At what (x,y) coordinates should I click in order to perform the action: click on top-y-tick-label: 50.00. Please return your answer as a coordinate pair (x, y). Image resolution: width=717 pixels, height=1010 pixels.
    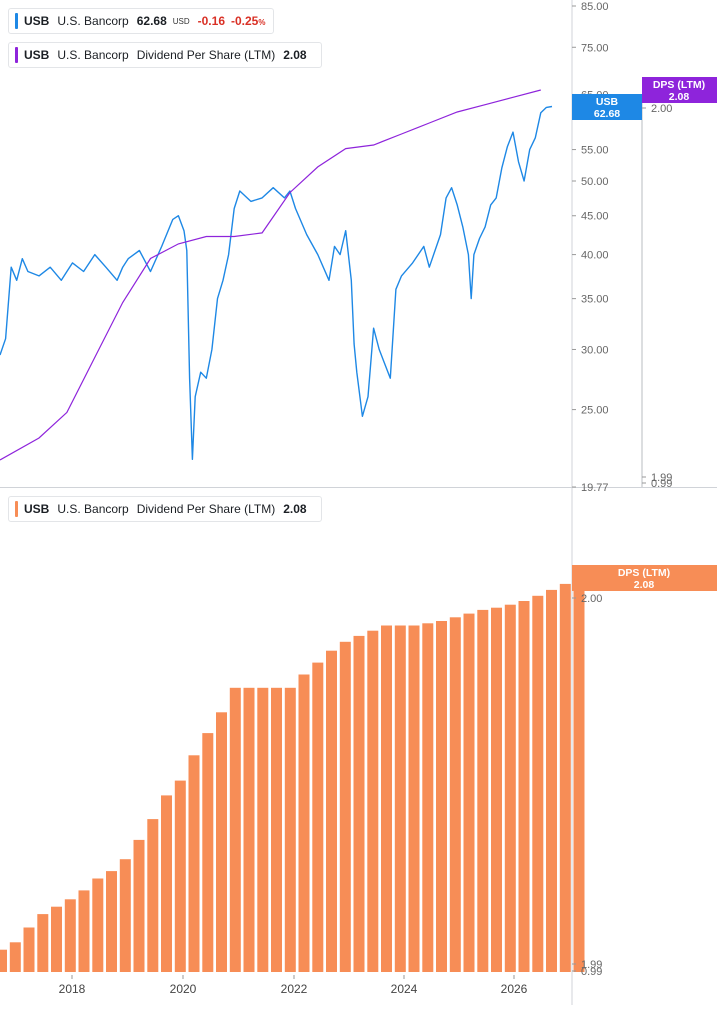
    Looking at the image, I should click on (595, 182).